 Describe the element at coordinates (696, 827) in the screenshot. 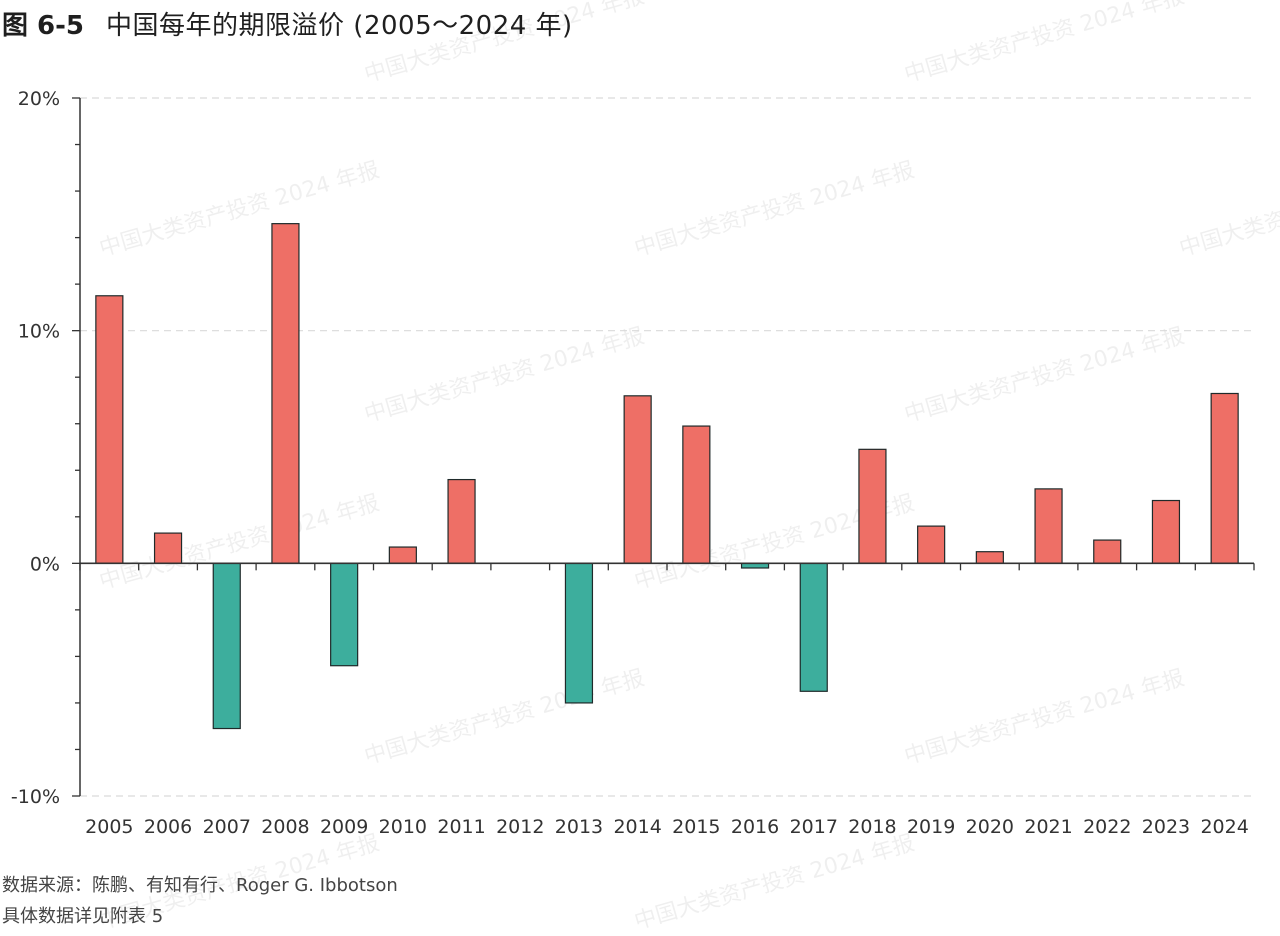

I see `x-tick-label: 2015` at that location.